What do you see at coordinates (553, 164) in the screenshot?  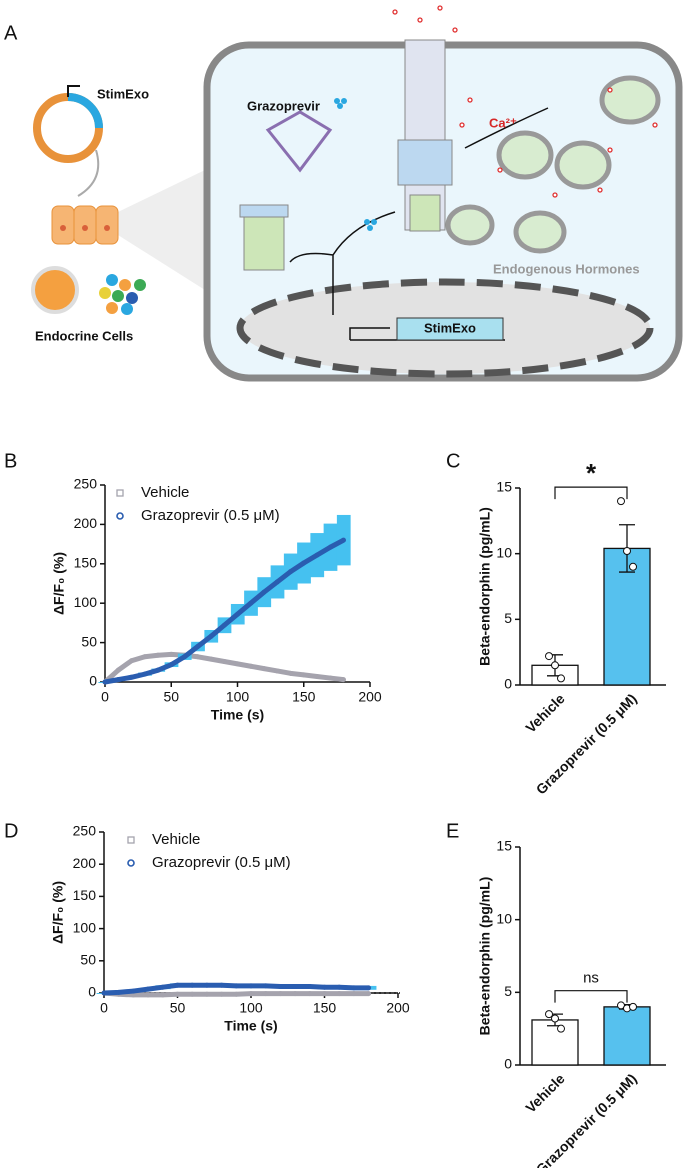 I see `vesicles` at bounding box center [553, 164].